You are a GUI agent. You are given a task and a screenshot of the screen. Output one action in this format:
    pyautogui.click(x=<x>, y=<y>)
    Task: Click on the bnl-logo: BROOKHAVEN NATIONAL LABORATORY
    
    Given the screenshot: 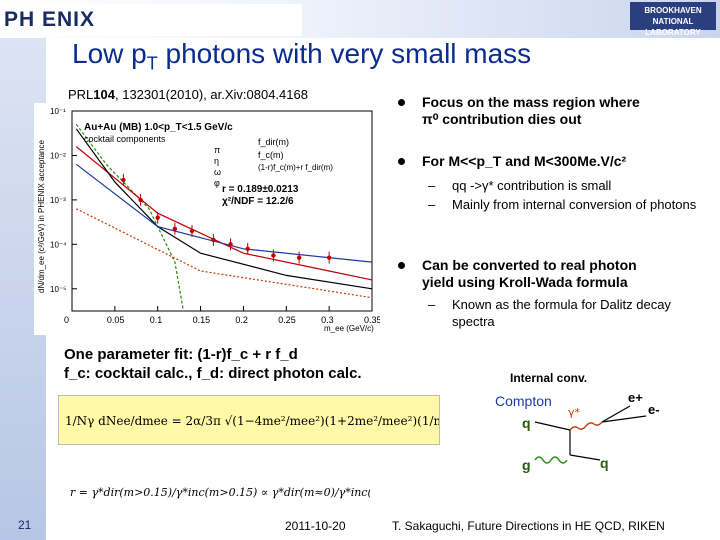 What is the action you would take?
    pyautogui.click(x=673, y=19)
    